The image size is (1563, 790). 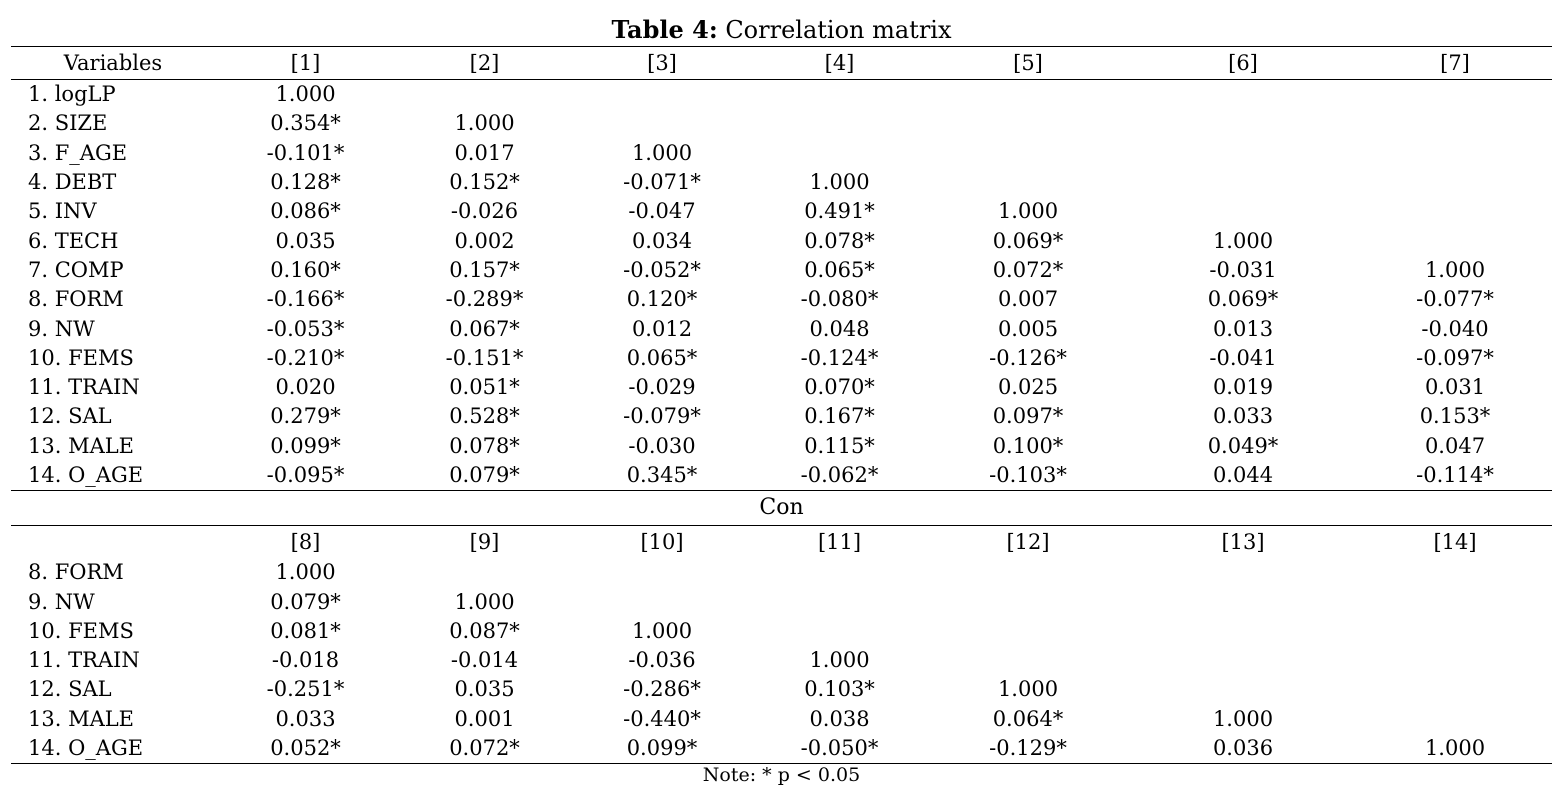 What do you see at coordinates (305, 689) in the screenshot?
I see `table-cell: -0.251*` at bounding box center [305, 689].